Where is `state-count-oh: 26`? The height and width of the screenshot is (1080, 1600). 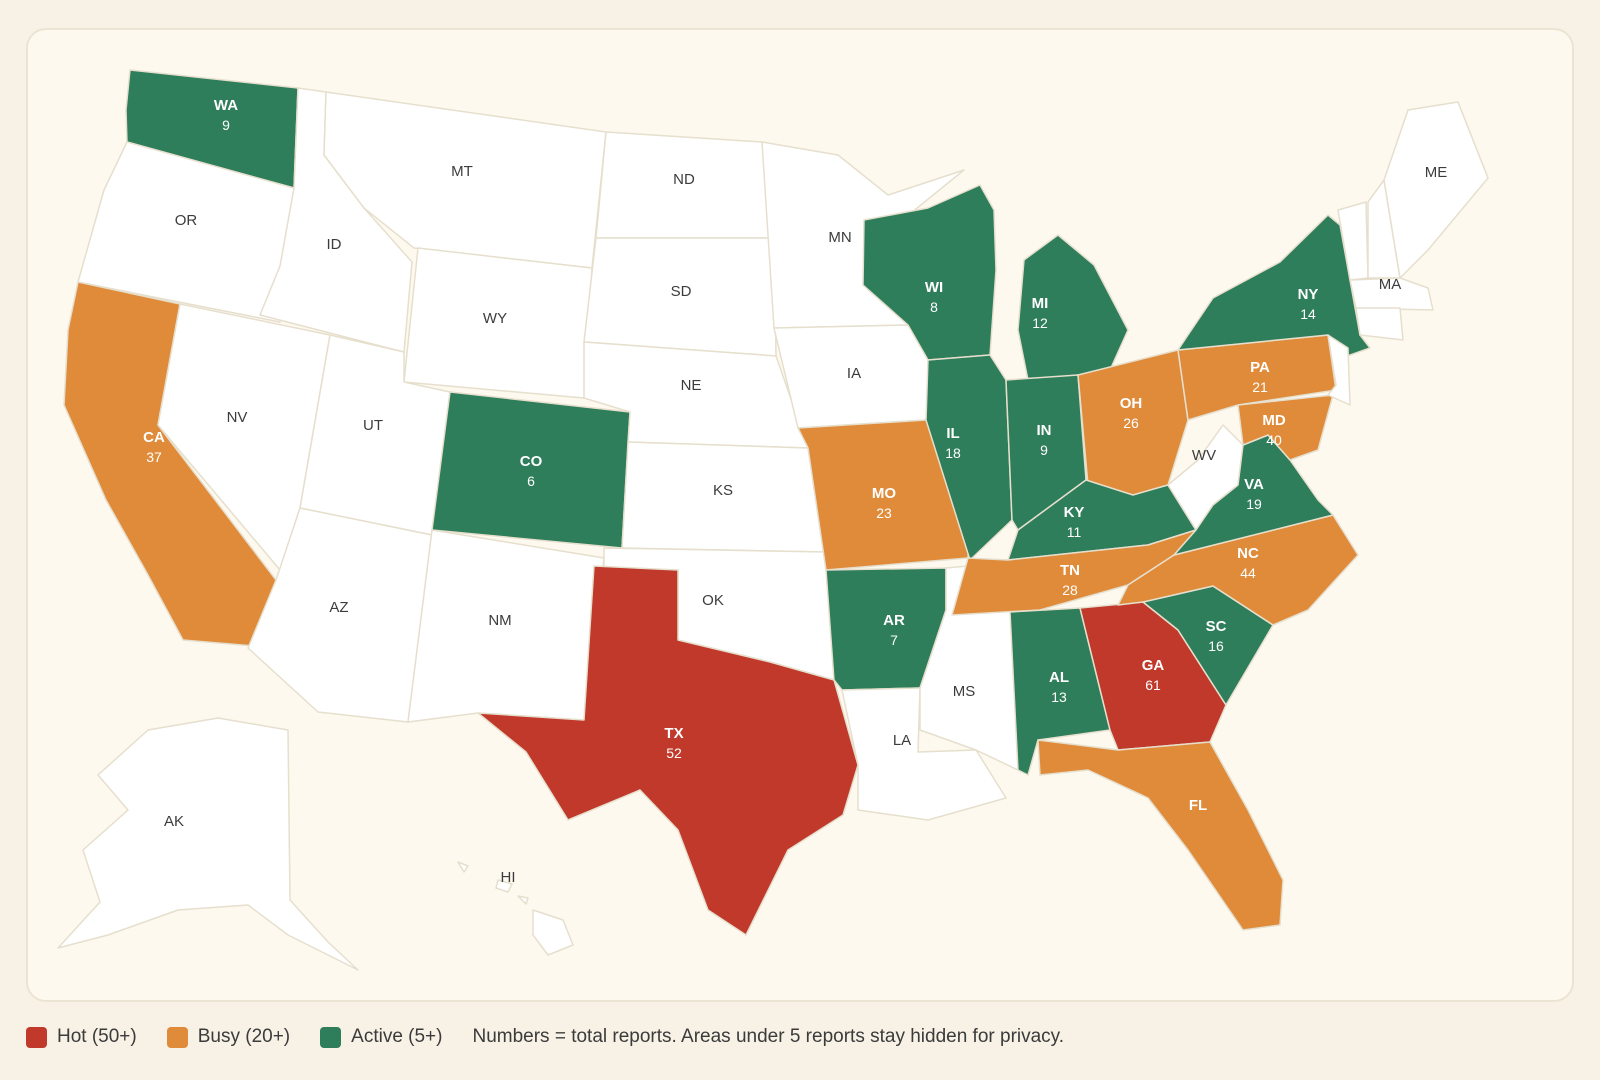 state-count-oh: 26 is located at coordinates (1131, 423).